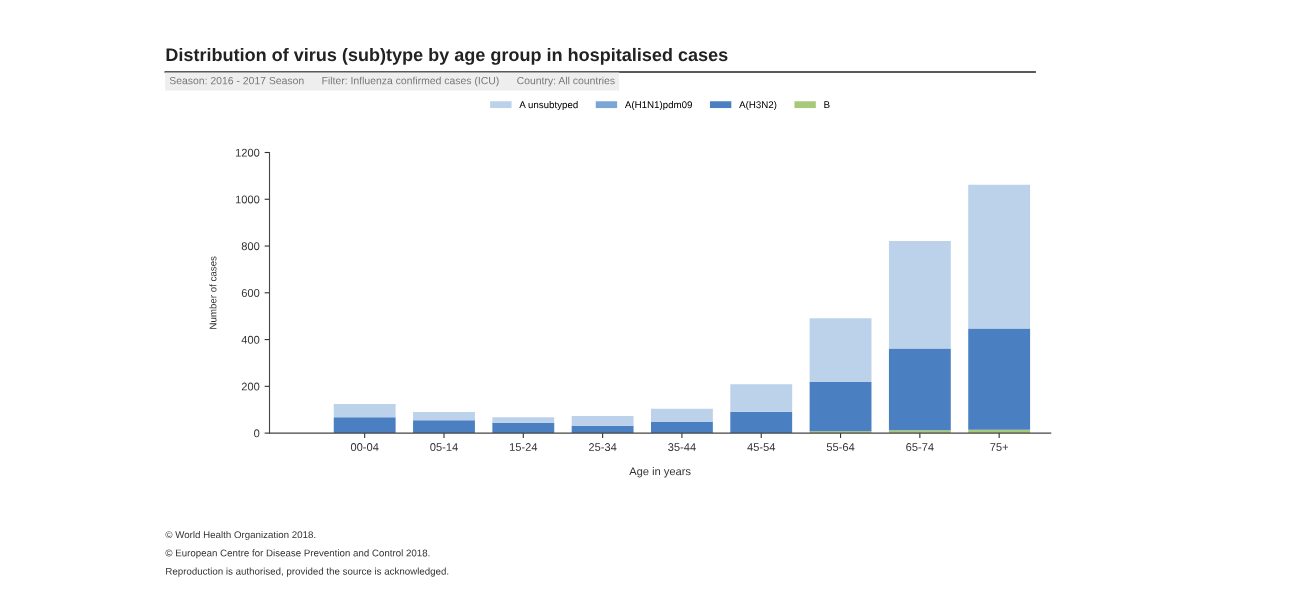  I want to click on text: © European Centre for Disease Prevention and Control 2018., so click(297, 554).